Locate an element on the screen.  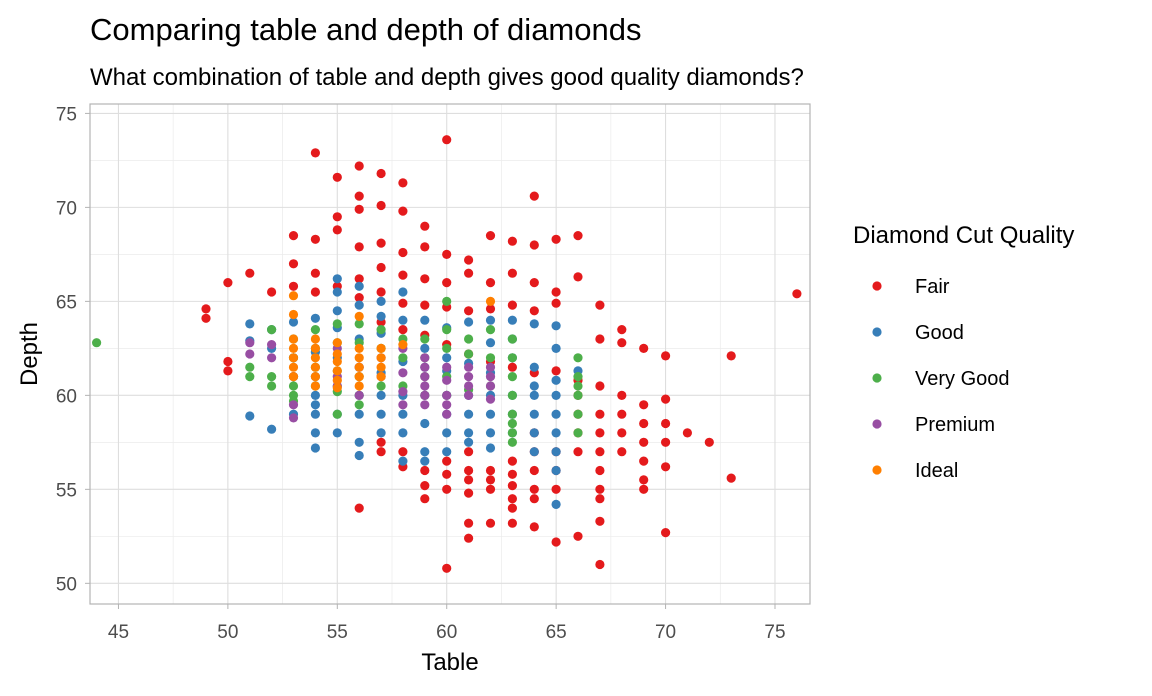
legend-label: Ideal is located at coordinates (936, 471).